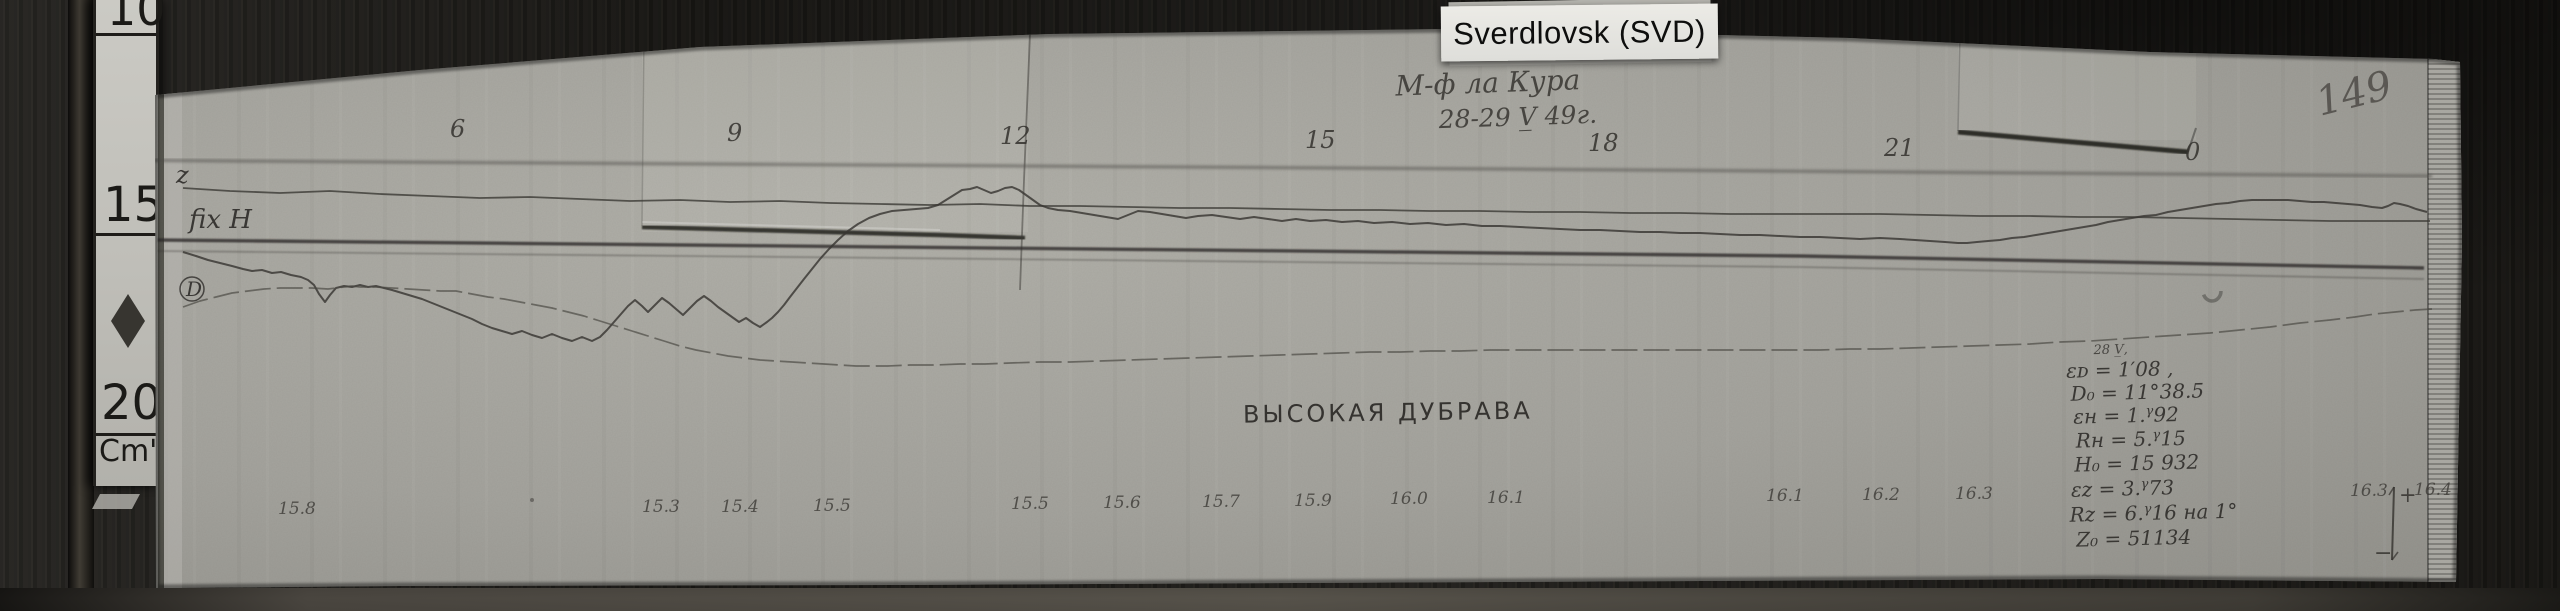 This screenshot has width=2560, height=611. I want to click on glass-plate-right-side-edge, so click(1959, 82).